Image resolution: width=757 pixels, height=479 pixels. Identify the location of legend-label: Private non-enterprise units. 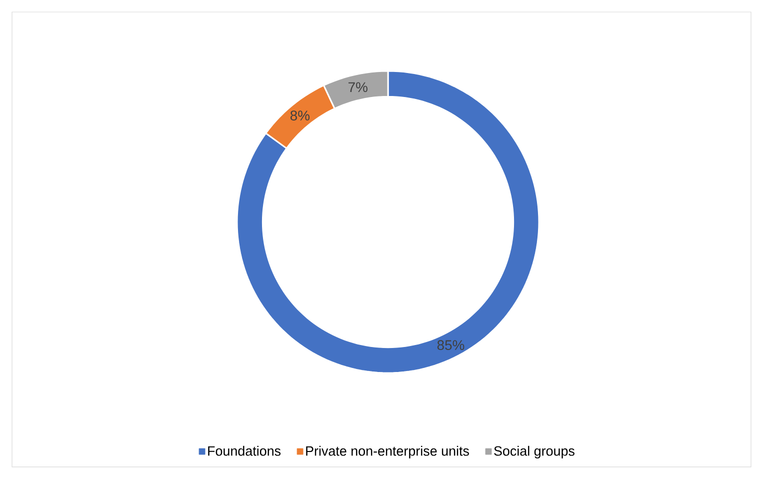
(387, 452).